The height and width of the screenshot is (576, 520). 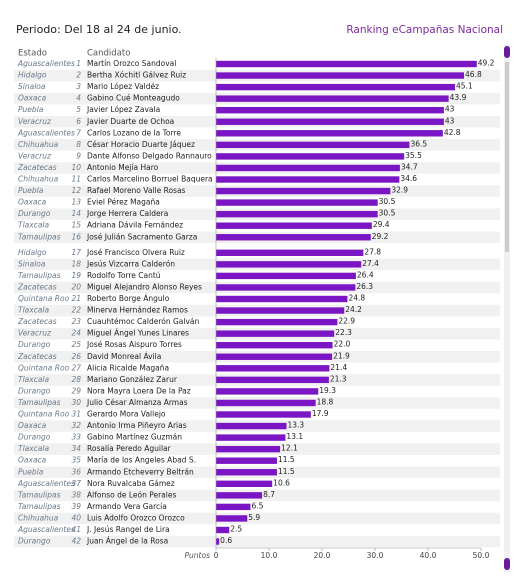 I want to click on y-tick-label: Alfonso de León Perales, so click(x=131, y=494).